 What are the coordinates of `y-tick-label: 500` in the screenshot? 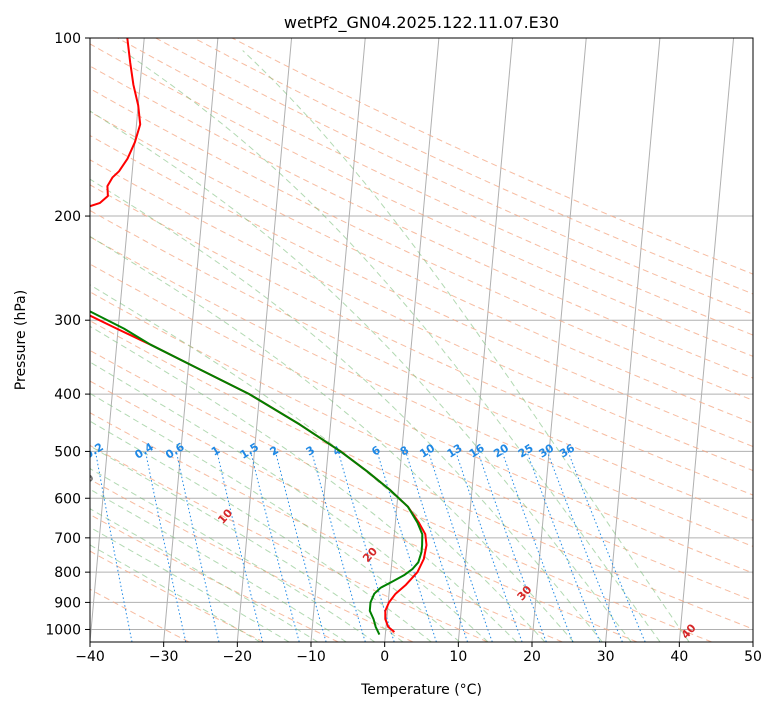 It's located at (67, 452).